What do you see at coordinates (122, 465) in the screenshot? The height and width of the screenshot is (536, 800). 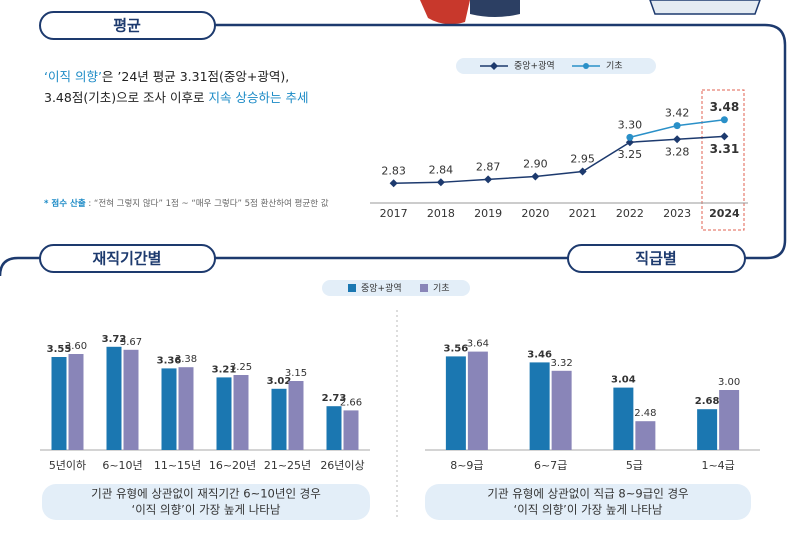 I see `x-tick-label: 6~10년` at bounding box center [122, 465].